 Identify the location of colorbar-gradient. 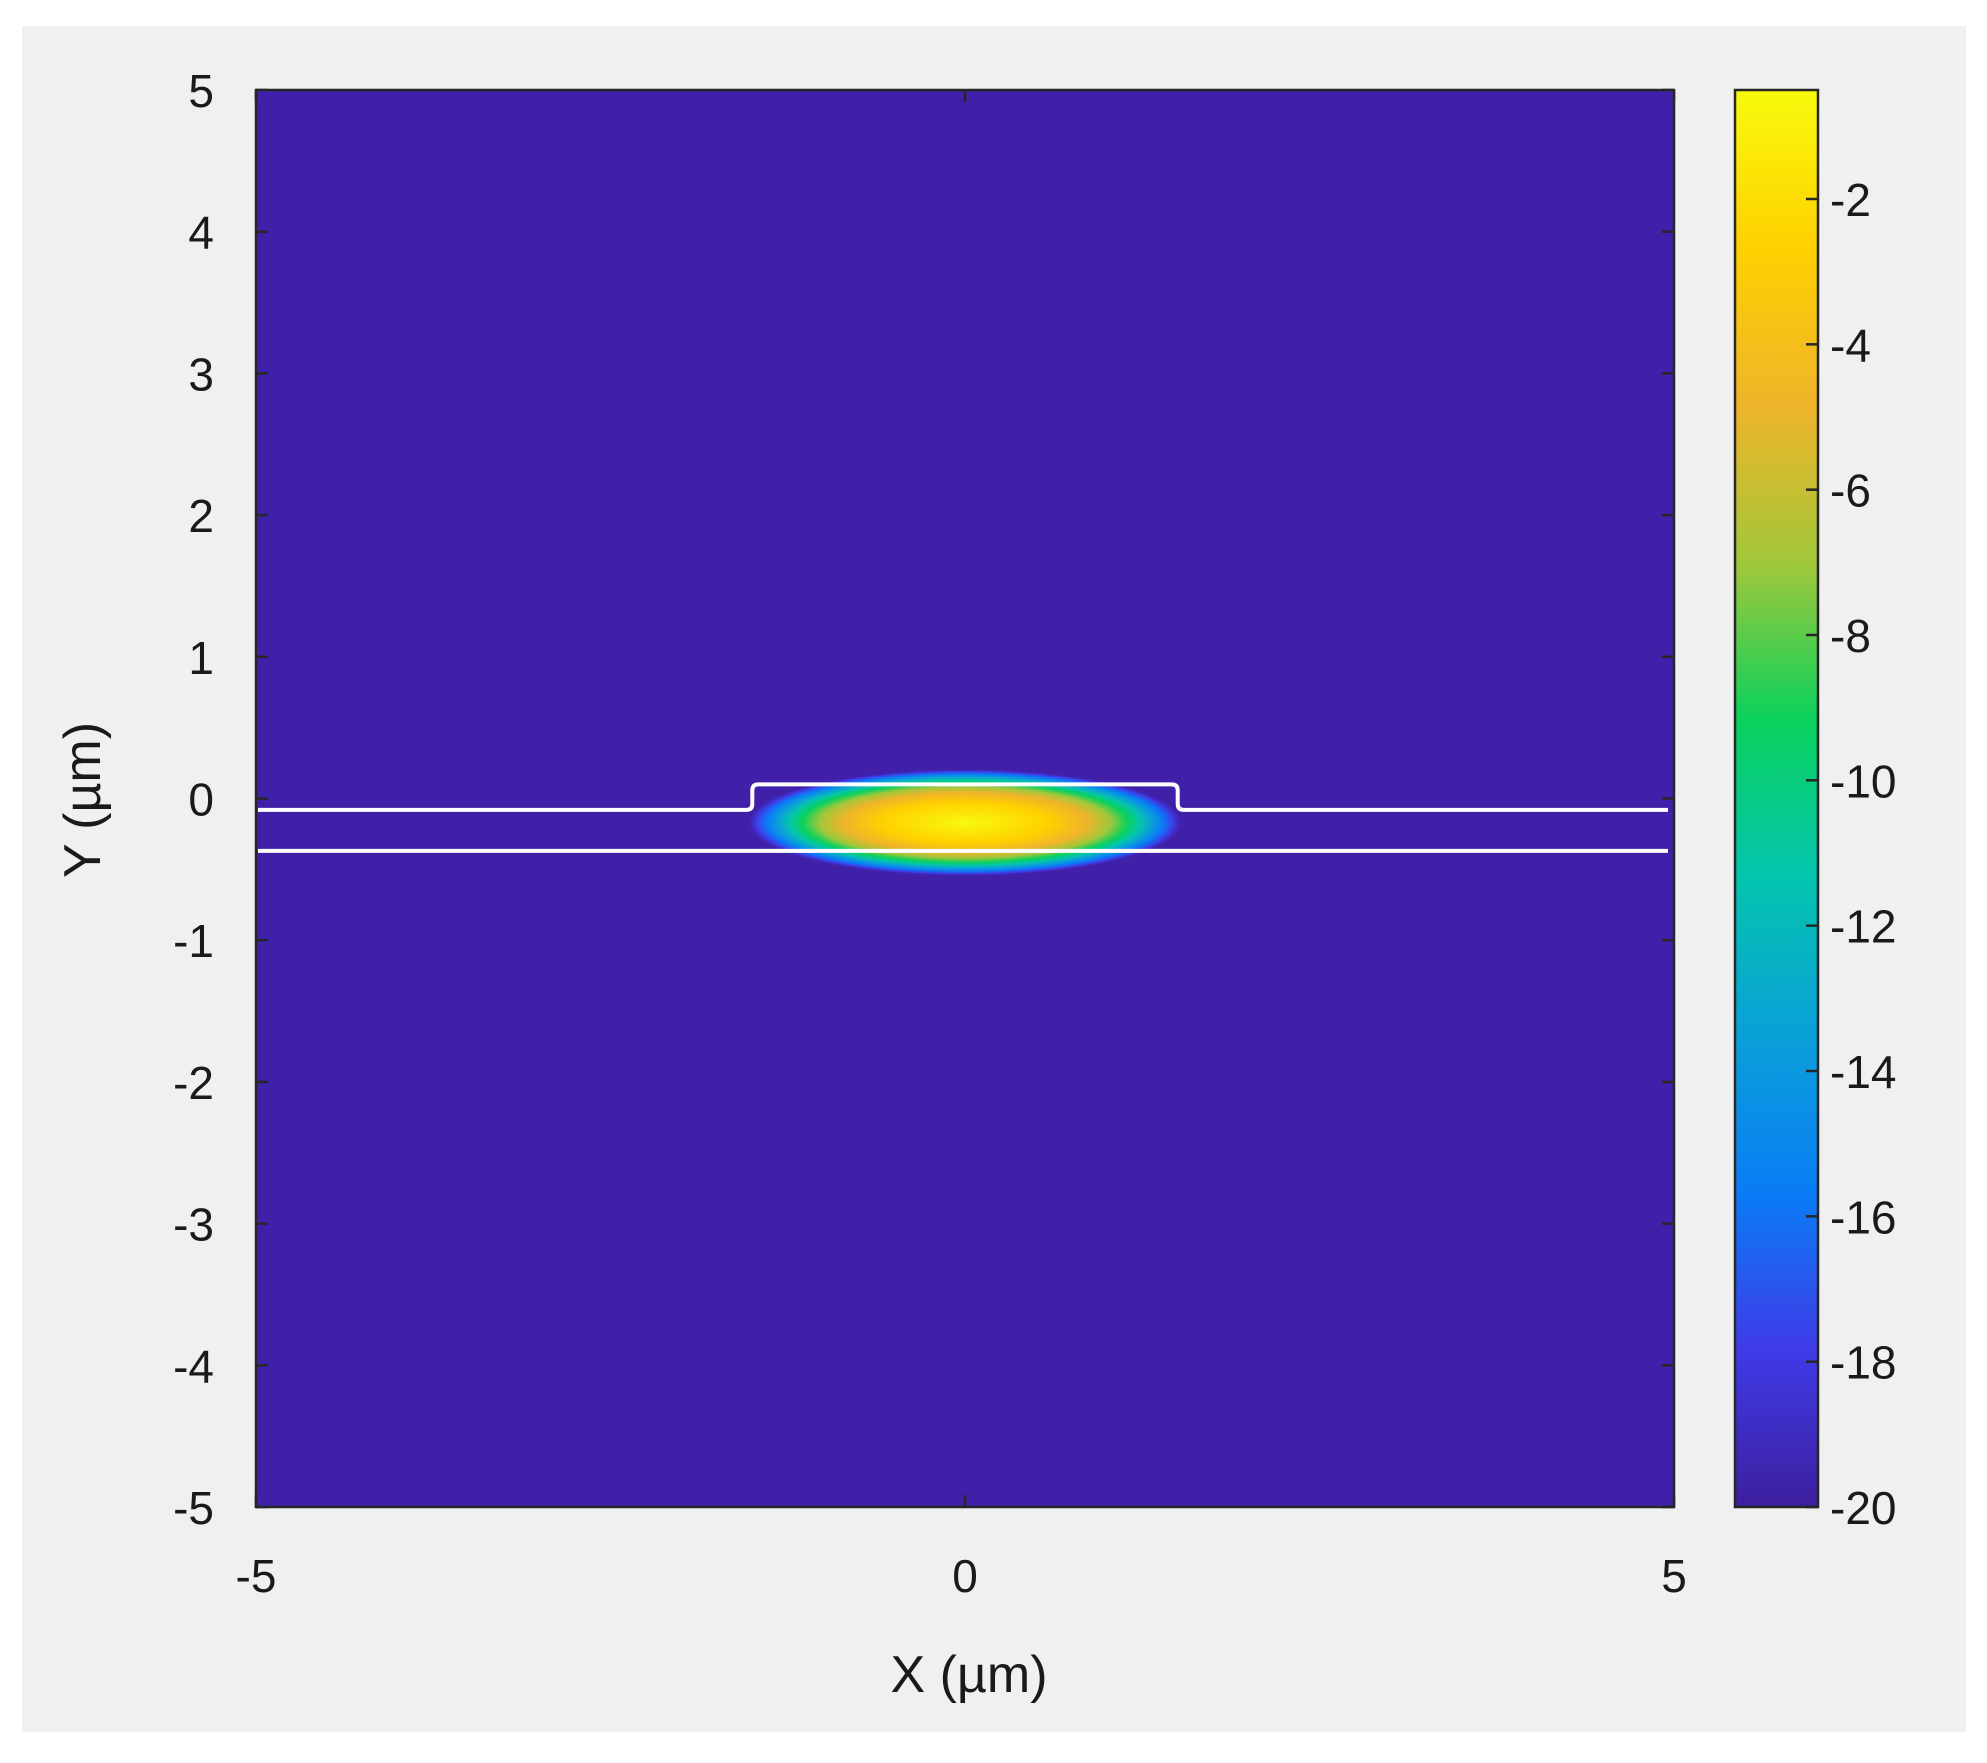
(1776, 798).